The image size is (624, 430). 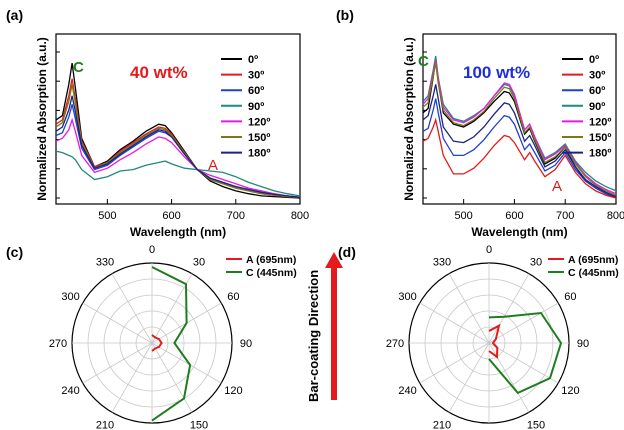 I want to click on peak-c-label-a: C, so click(x=78, y=67).